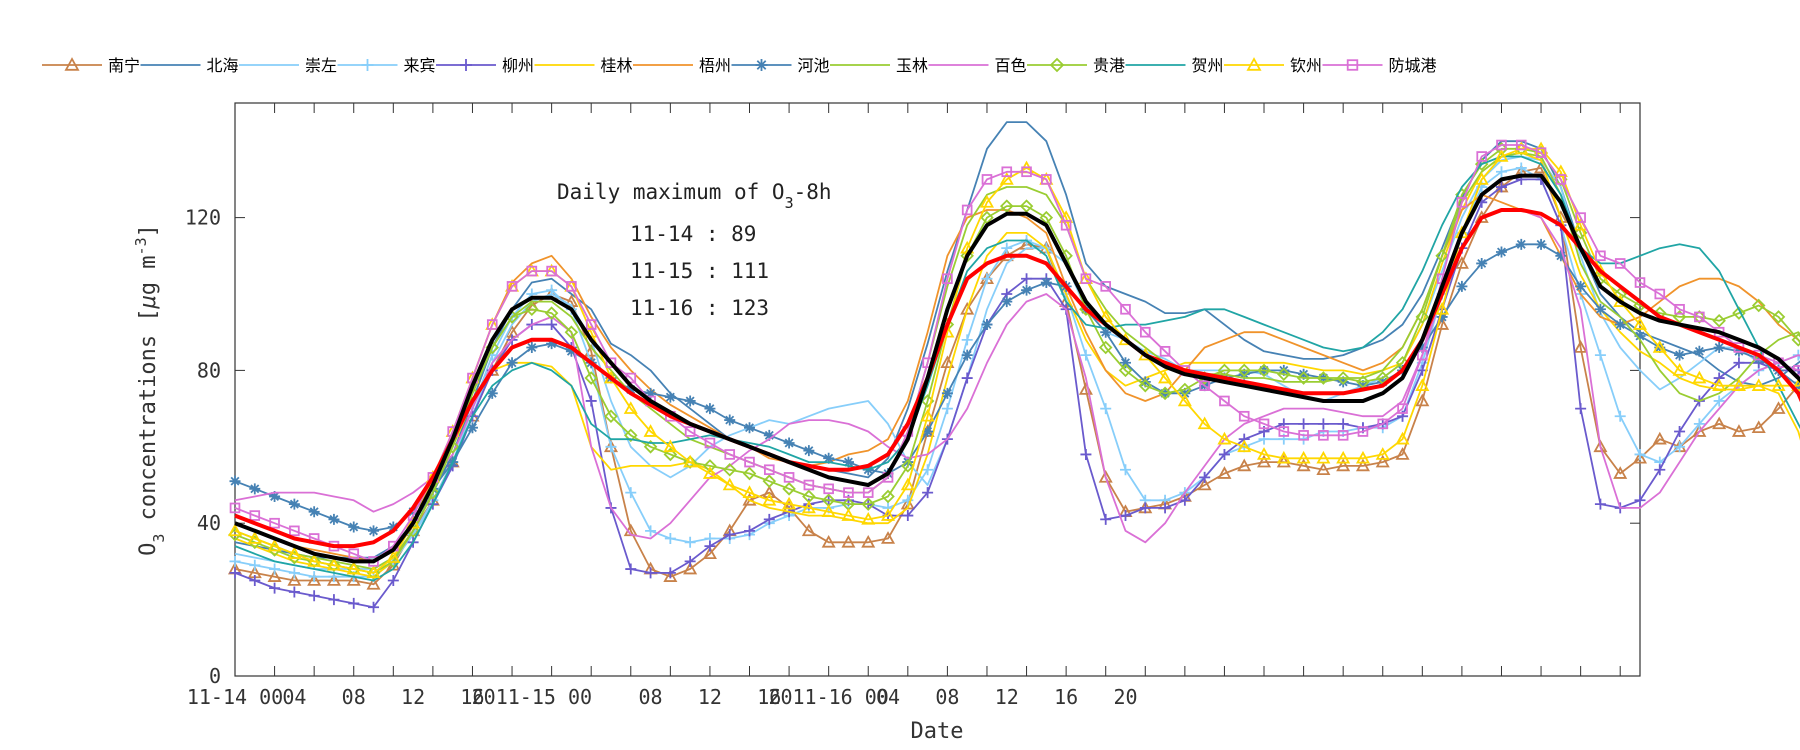  I want to click on y-tick-label: 40, so click(209, 523).